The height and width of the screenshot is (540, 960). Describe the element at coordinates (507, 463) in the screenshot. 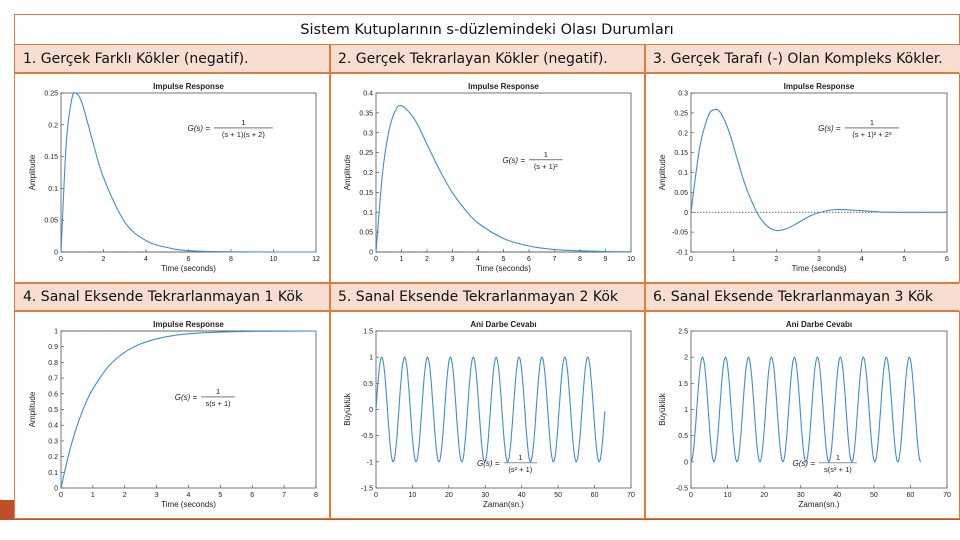

I see `transfer-function-formula: G(s) = 1 (s² + 1)` at that location.